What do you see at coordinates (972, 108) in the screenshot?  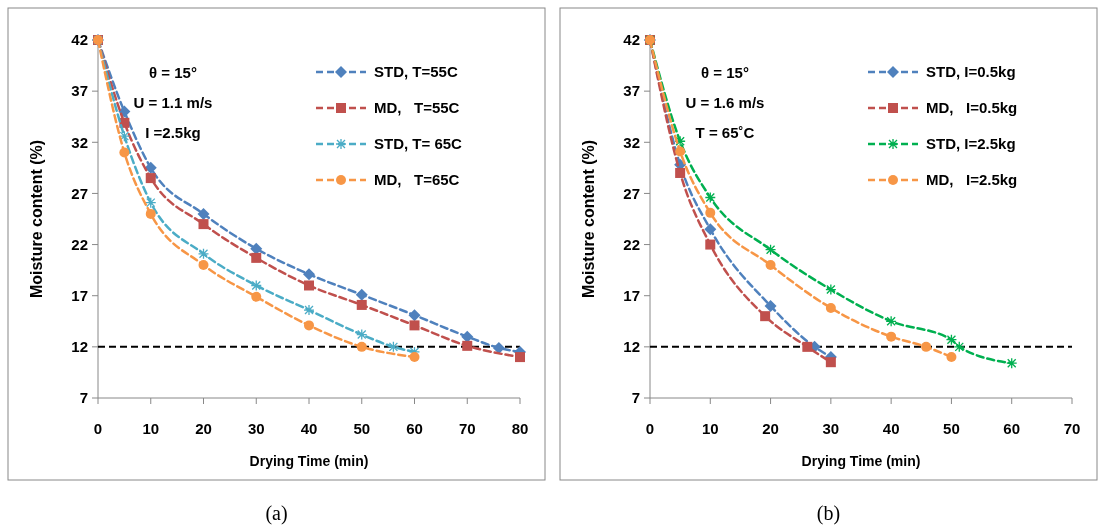 I see `legend-label: MD, I=0.5kg` at bounding box center [972, 108].